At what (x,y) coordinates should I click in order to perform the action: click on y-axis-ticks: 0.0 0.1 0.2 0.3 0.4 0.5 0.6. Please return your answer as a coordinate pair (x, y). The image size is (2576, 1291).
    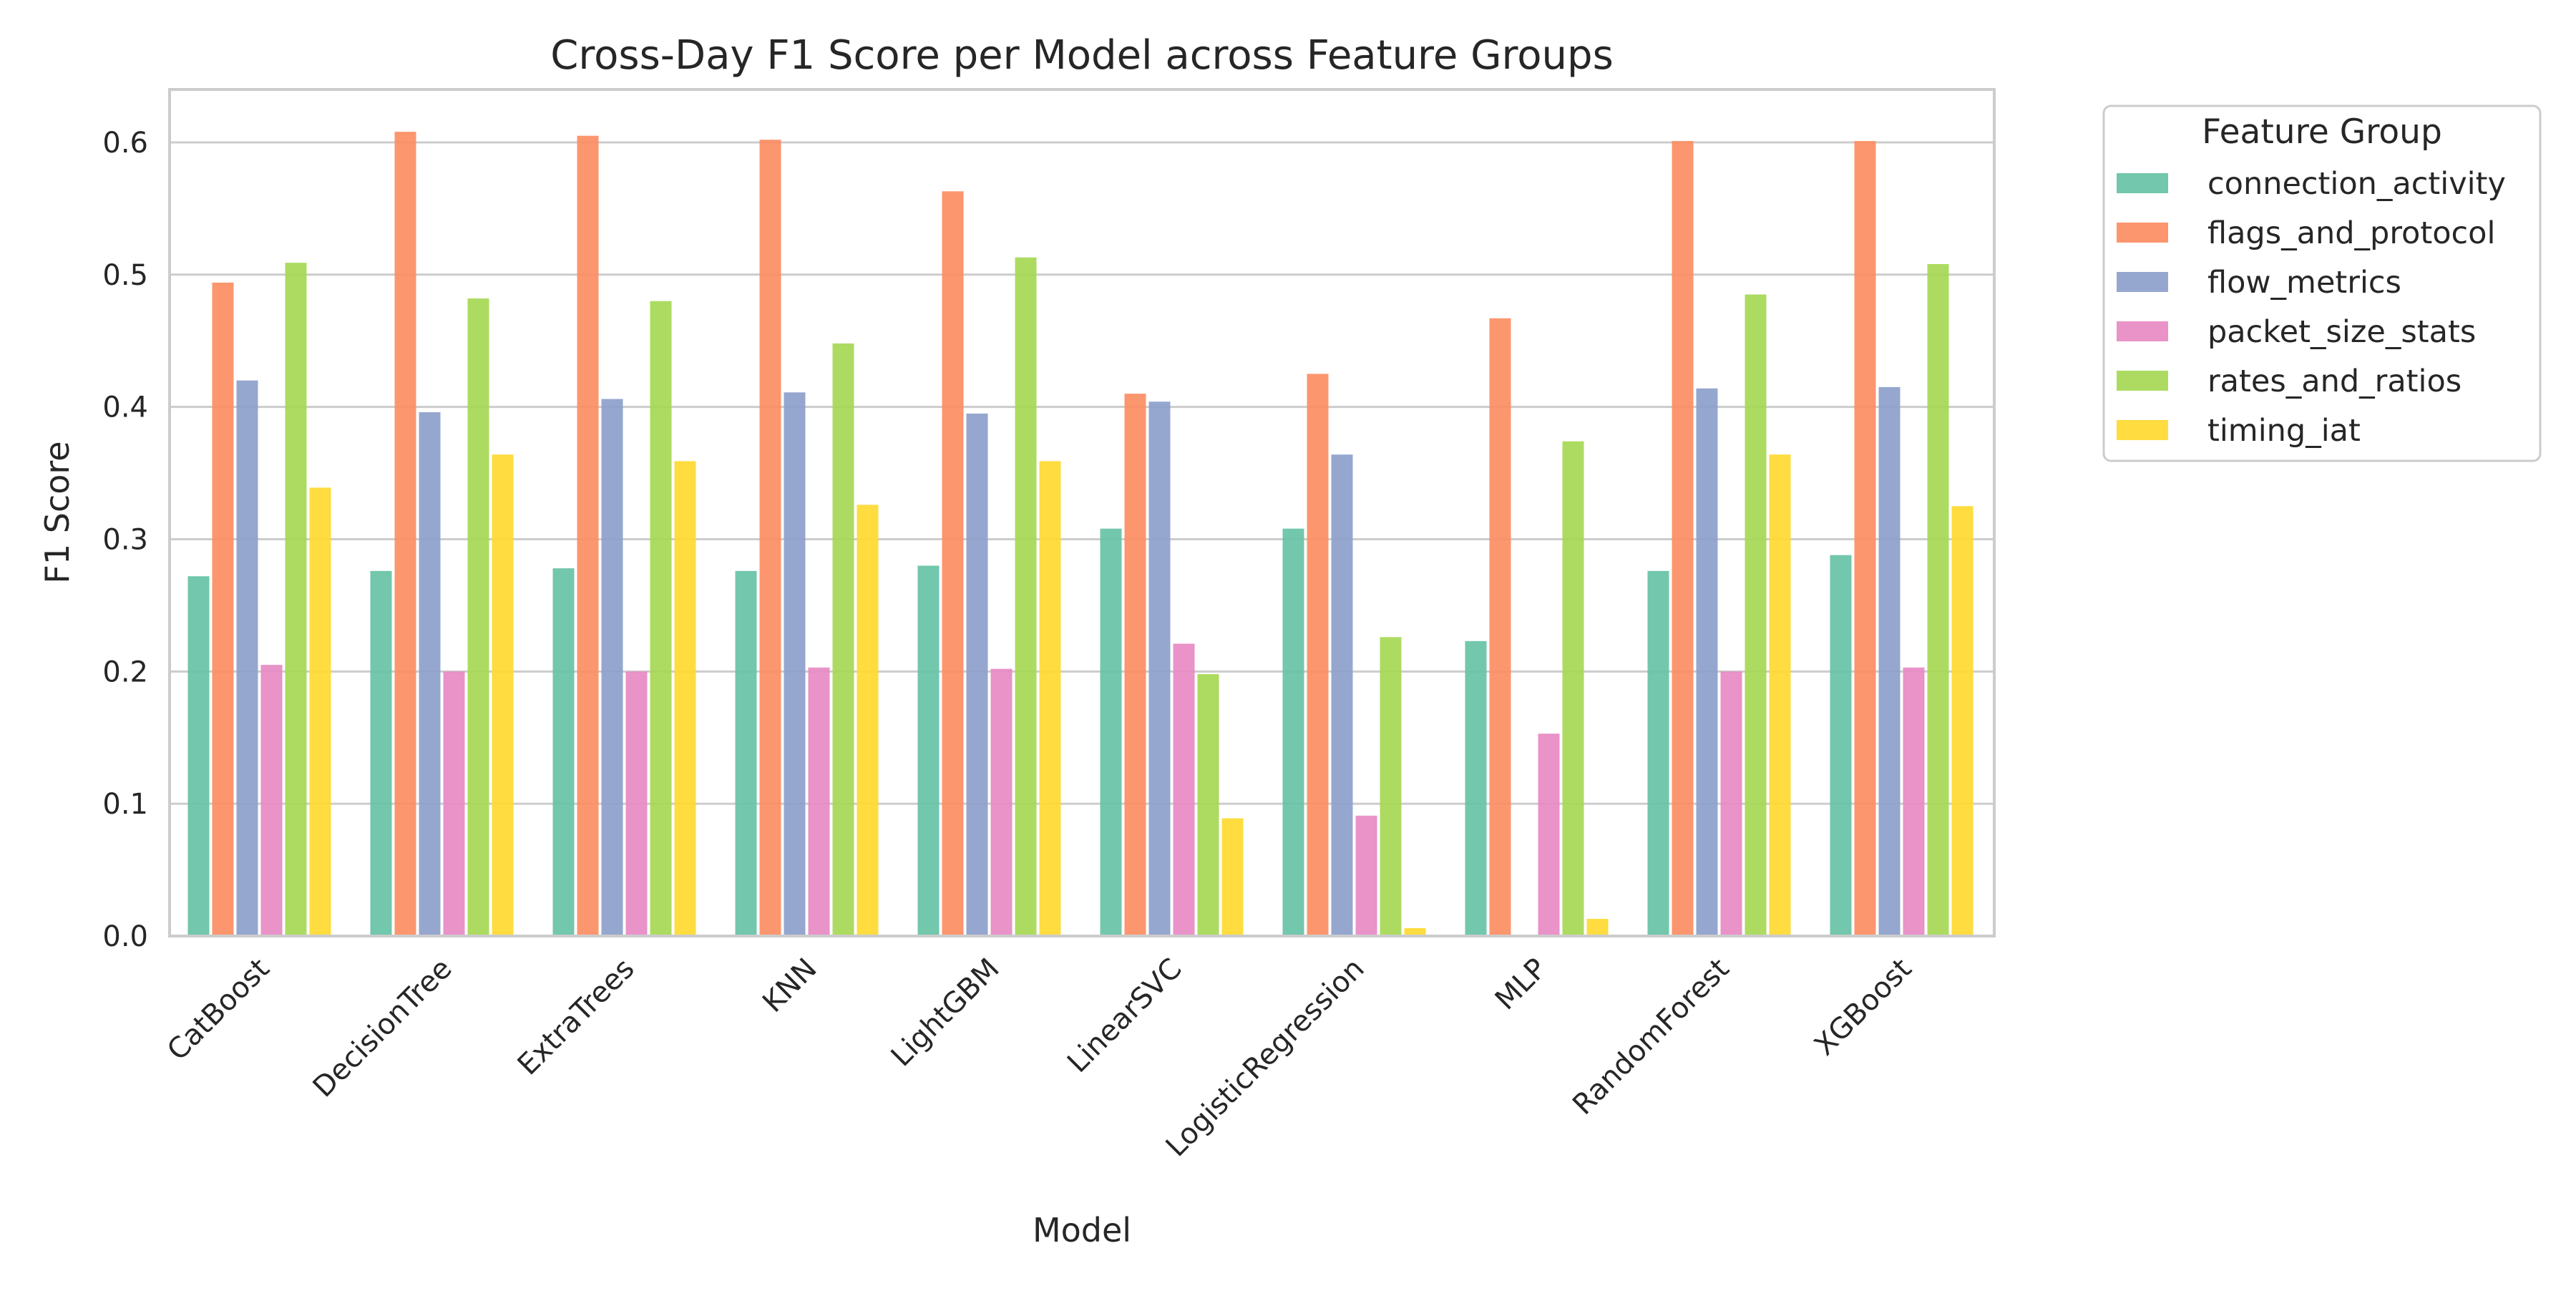
    Looking at the image, I should click on (125, 540).